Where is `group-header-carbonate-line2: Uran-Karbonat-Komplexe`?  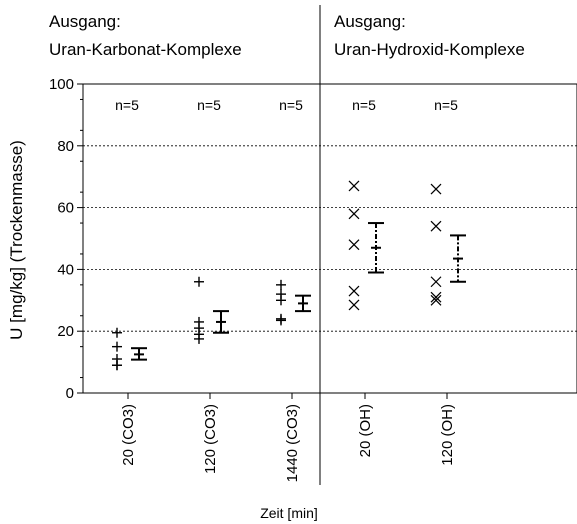
group-header-carbonate-line2: Uran-Karbonat-Komplexe is located at coordinates (145, 49).